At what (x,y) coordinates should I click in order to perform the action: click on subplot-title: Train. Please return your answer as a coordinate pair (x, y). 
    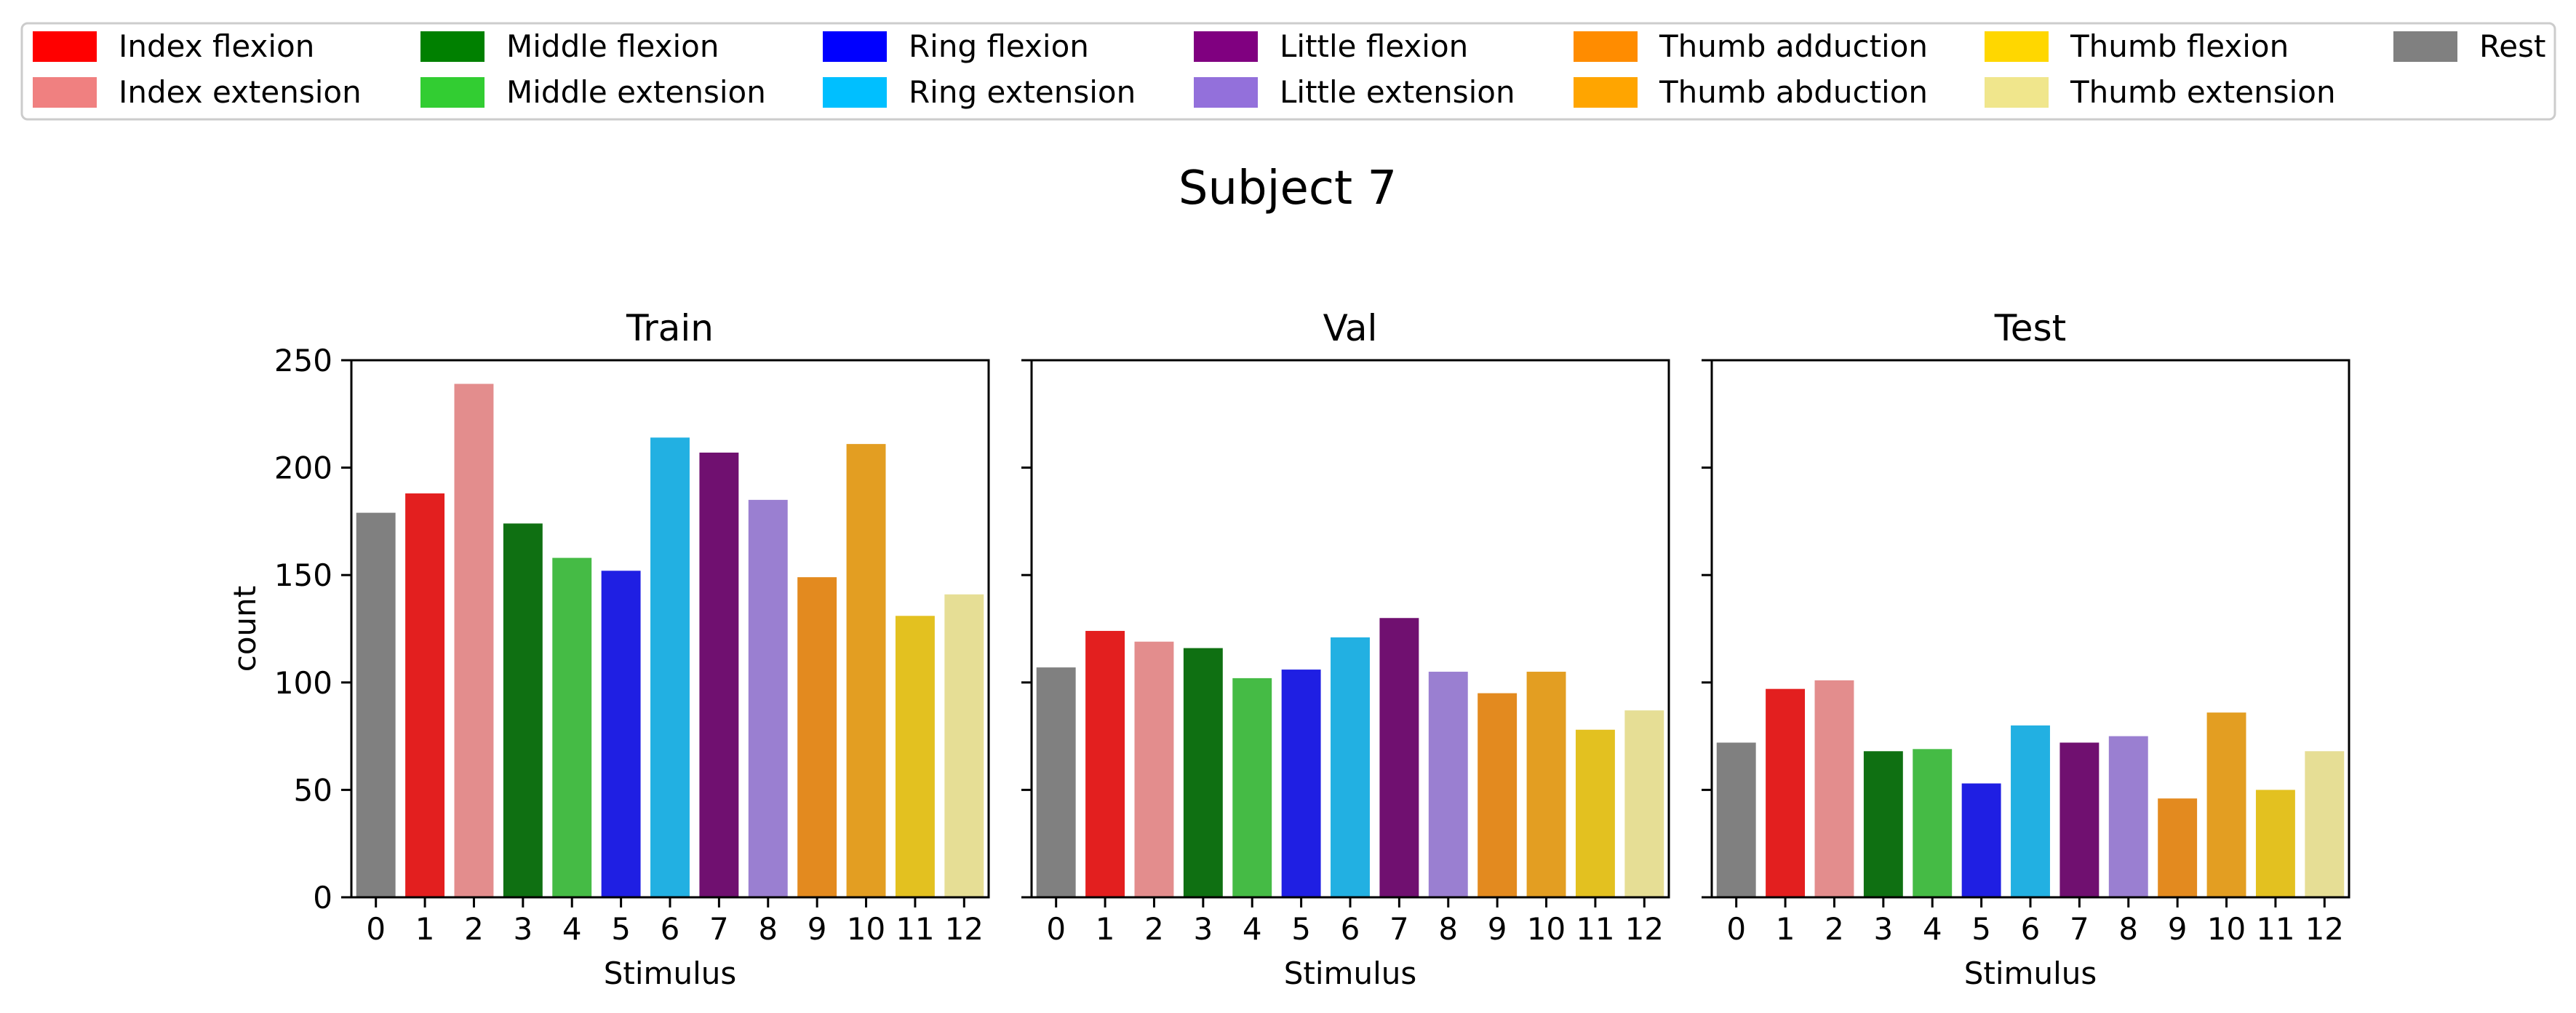
    Looking at the image, I should click on (670, 328).